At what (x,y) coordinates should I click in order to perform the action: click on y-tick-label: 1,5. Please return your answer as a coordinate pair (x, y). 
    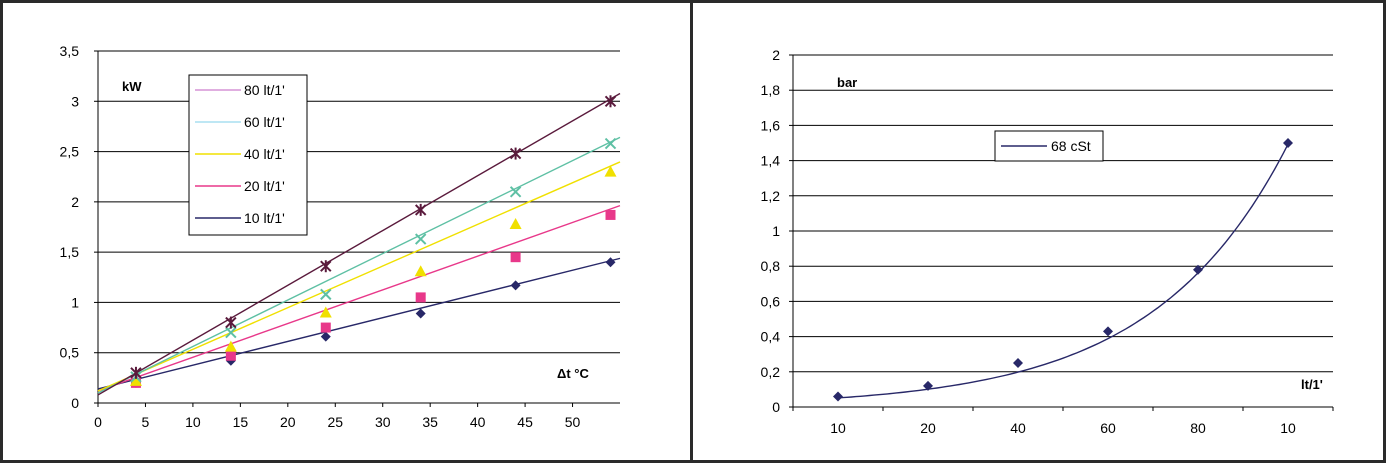
    Looking at the image, I should click on (70, 252).